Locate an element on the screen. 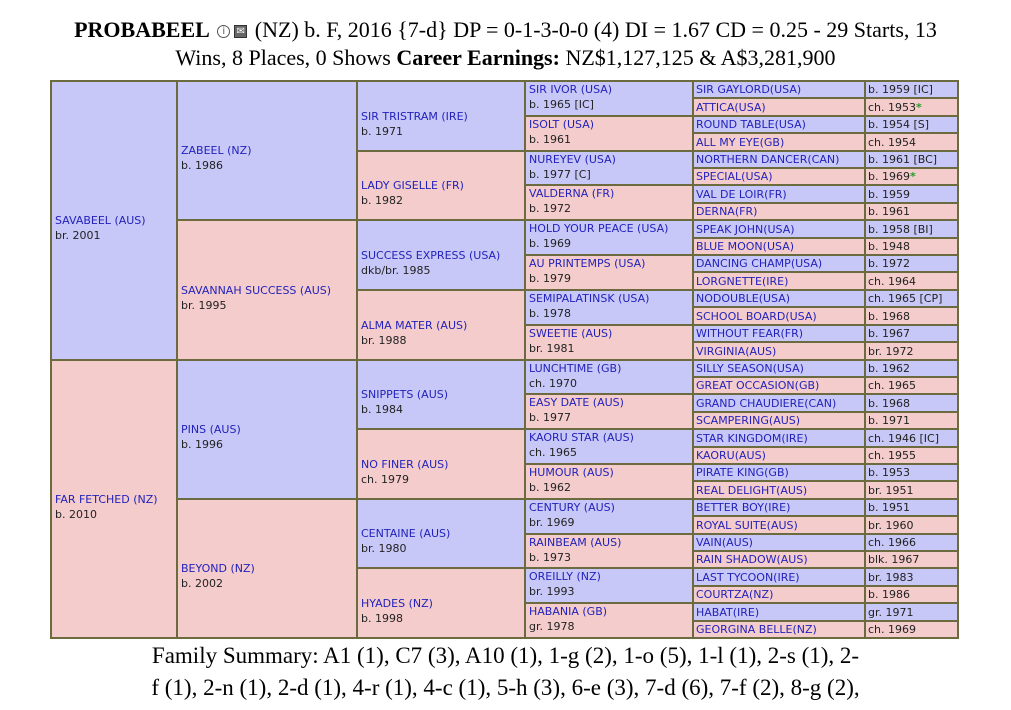 Image resolution: width=1011 pixels, height=710 pixels. horse-name-link: ALMA MATER is located at coordinates (397, 325).